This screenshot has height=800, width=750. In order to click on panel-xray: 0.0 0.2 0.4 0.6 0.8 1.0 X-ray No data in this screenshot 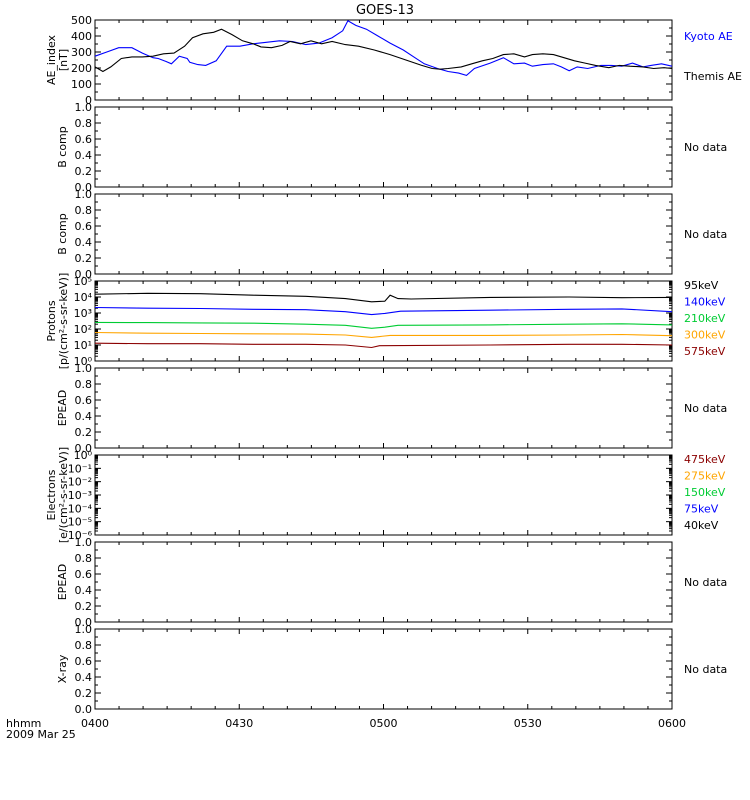, I will do `click(391, 669)`.